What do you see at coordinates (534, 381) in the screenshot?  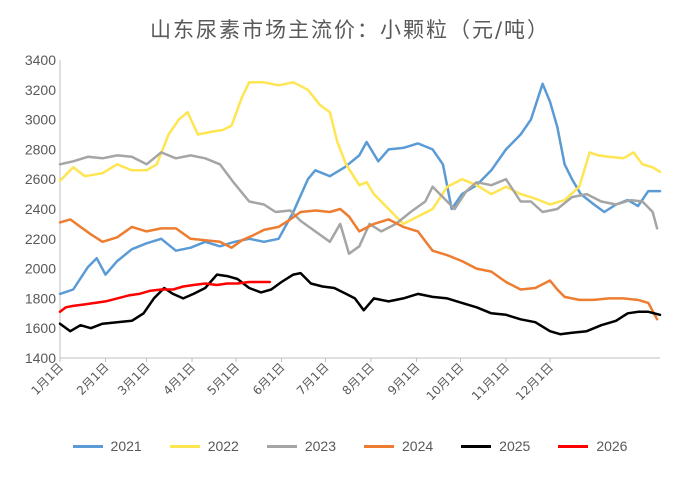 I see `x-tick-label: 12月1日` at bounding box center [534, 381].